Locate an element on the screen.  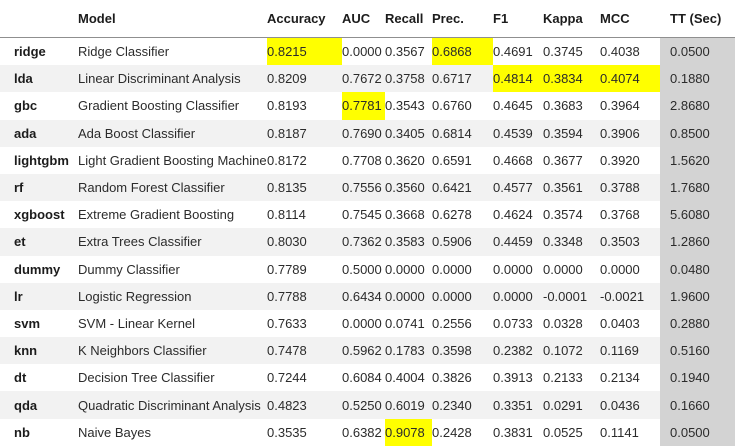
tt-sec-cell: 1.7680 is located at coordinates (697, 187).